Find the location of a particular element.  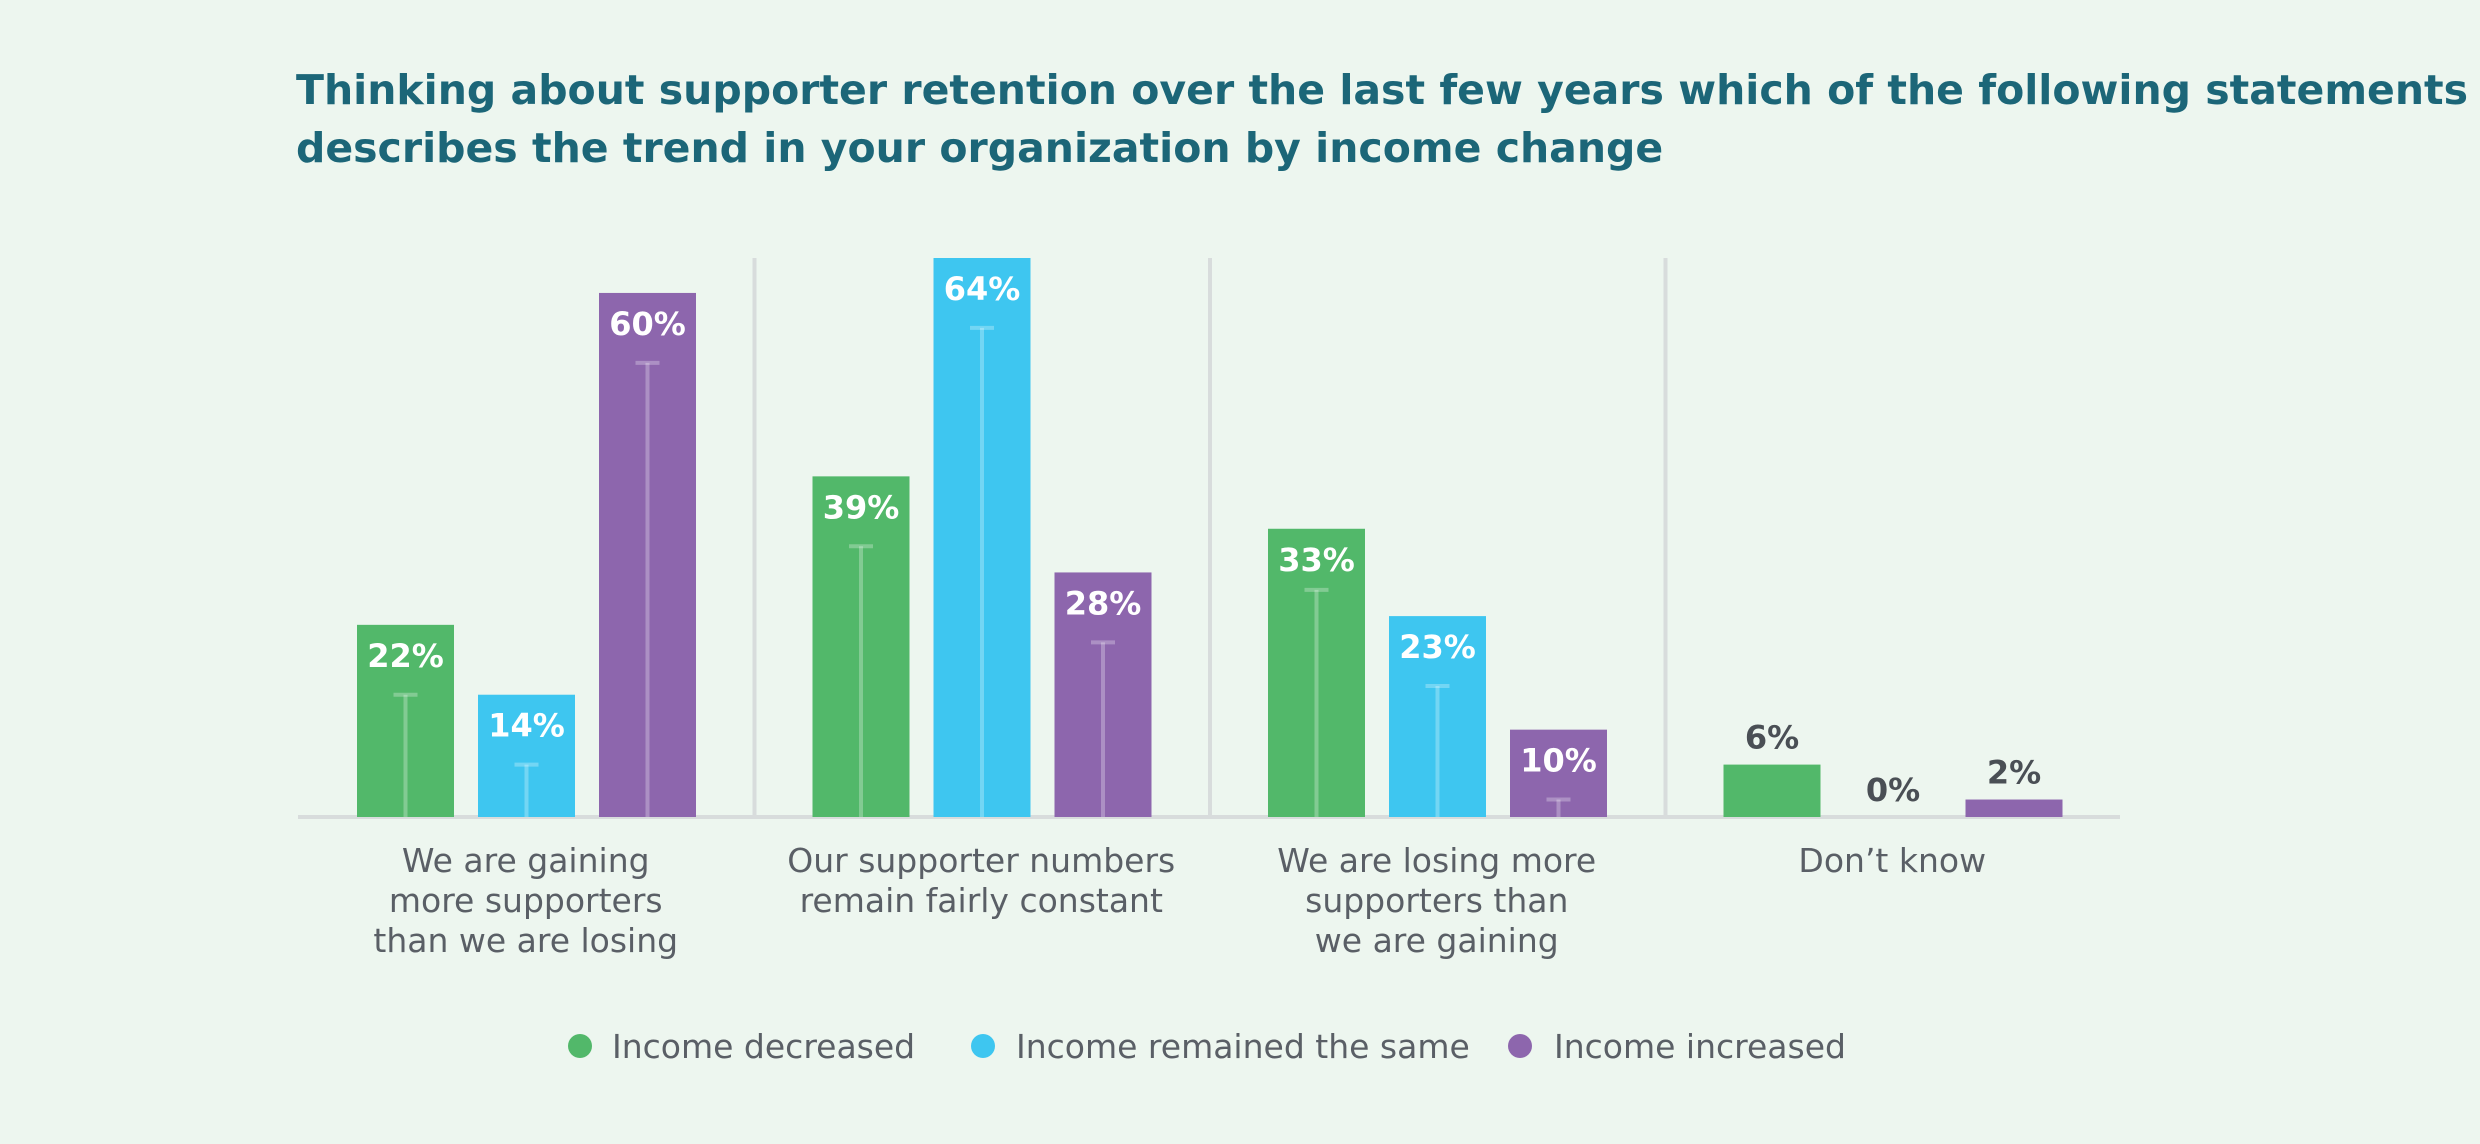

data-label: 28% is located at coordinates (1103, 603).